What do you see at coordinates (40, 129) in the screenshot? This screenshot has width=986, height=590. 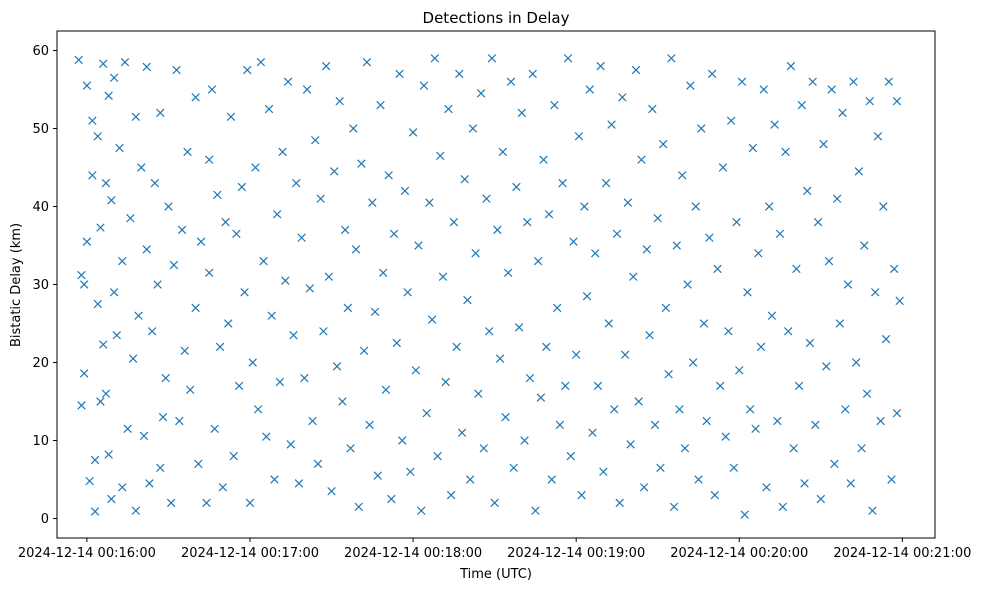 I see `y-tick-label: 50` at bounding box center [40, 129].